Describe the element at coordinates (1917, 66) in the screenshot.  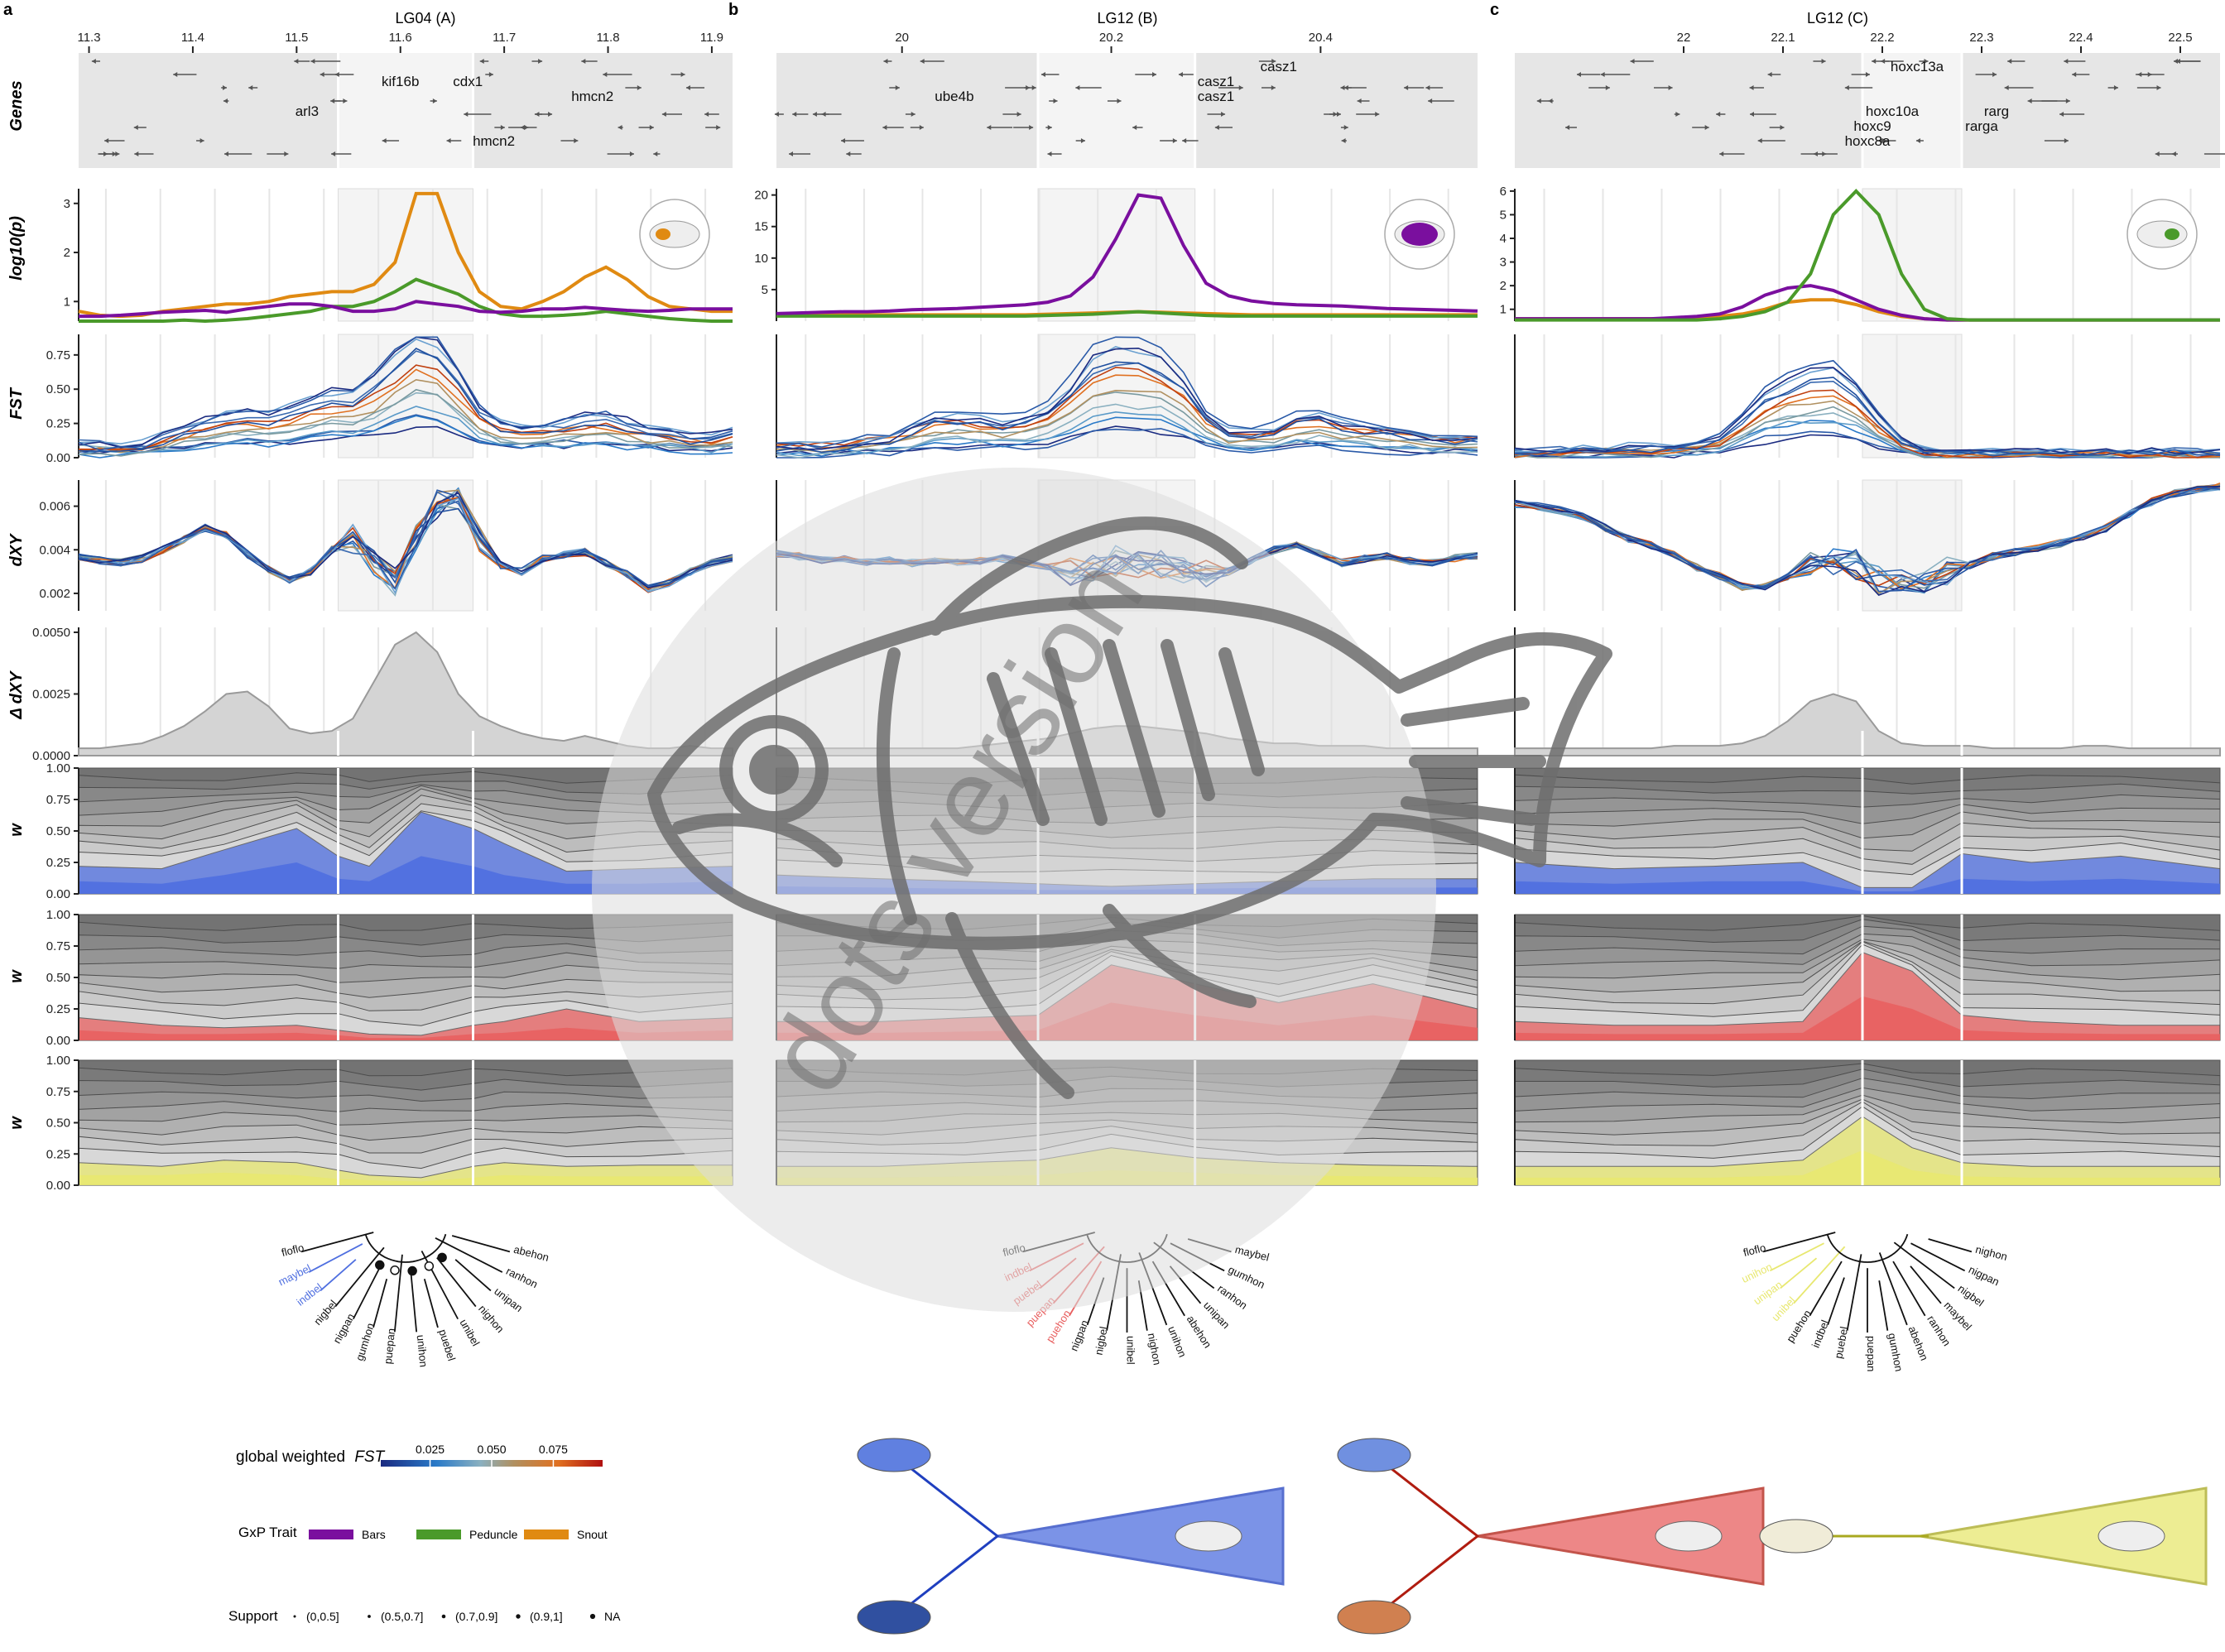
I see `gene-label: hoxc13a` at that location.